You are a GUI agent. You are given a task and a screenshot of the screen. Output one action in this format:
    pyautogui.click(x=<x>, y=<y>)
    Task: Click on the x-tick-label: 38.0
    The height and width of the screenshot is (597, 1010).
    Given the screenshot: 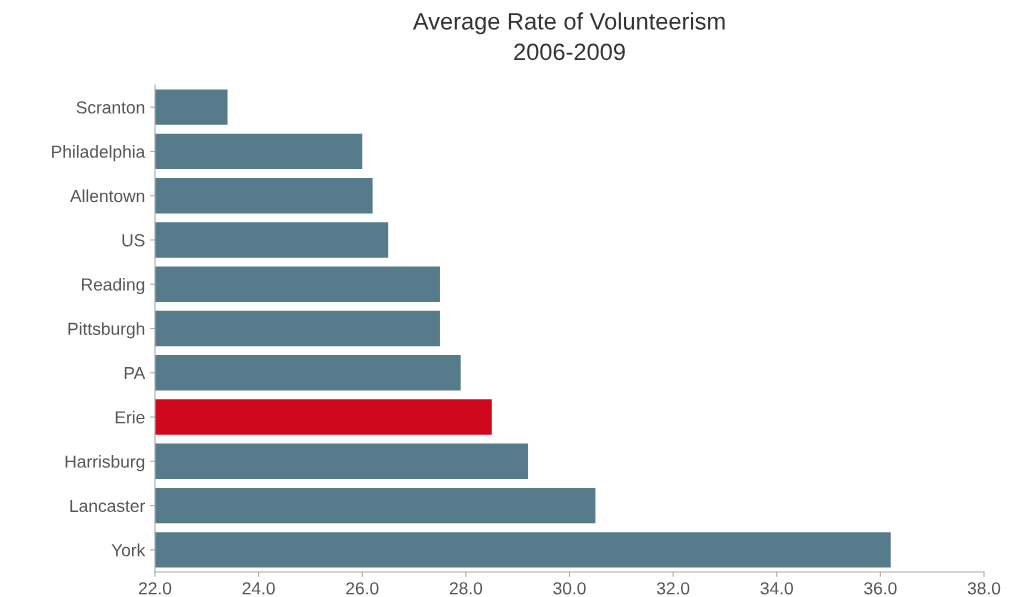 What is the action you would take?
    pyautogui.click(x=984, y=588)
    